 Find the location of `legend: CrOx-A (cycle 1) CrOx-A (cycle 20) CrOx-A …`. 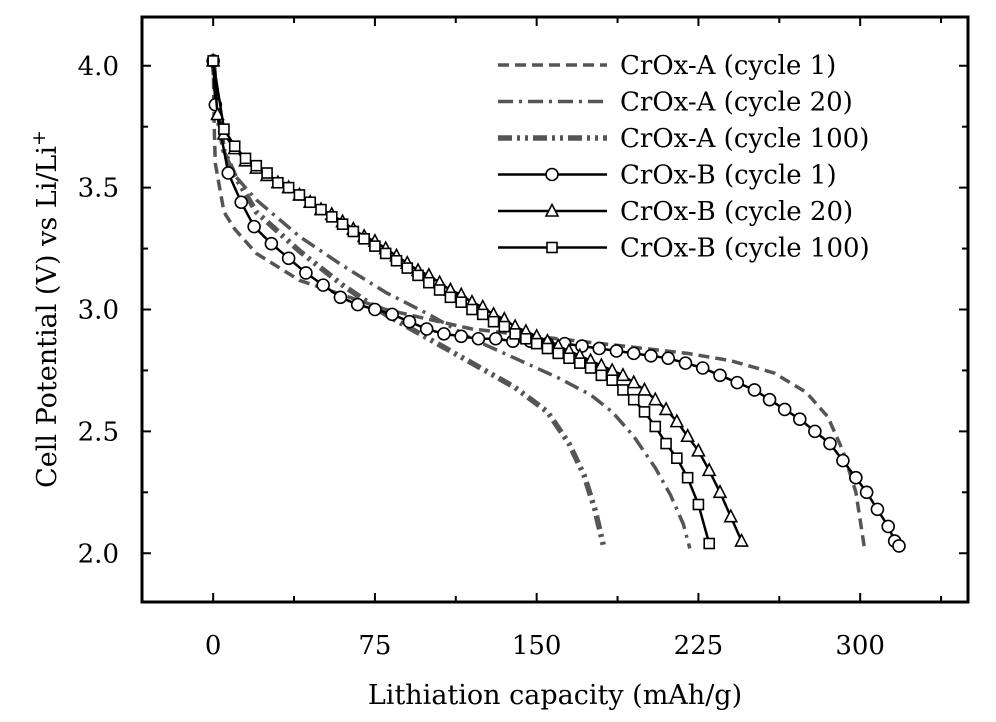

legend: CrOx-A (cycle 1) CrOx-A (cycle 20) CrOx-A … is located at coordinates (684, 157).